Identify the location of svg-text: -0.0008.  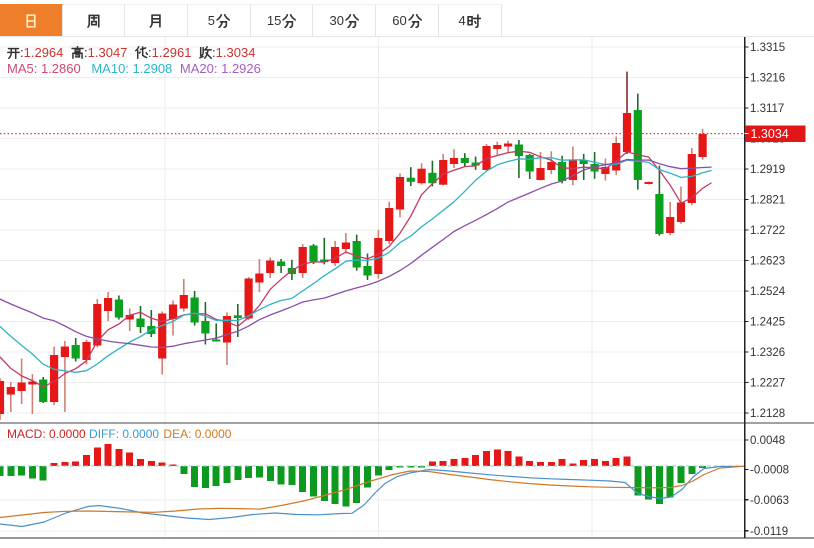
(769, 470).